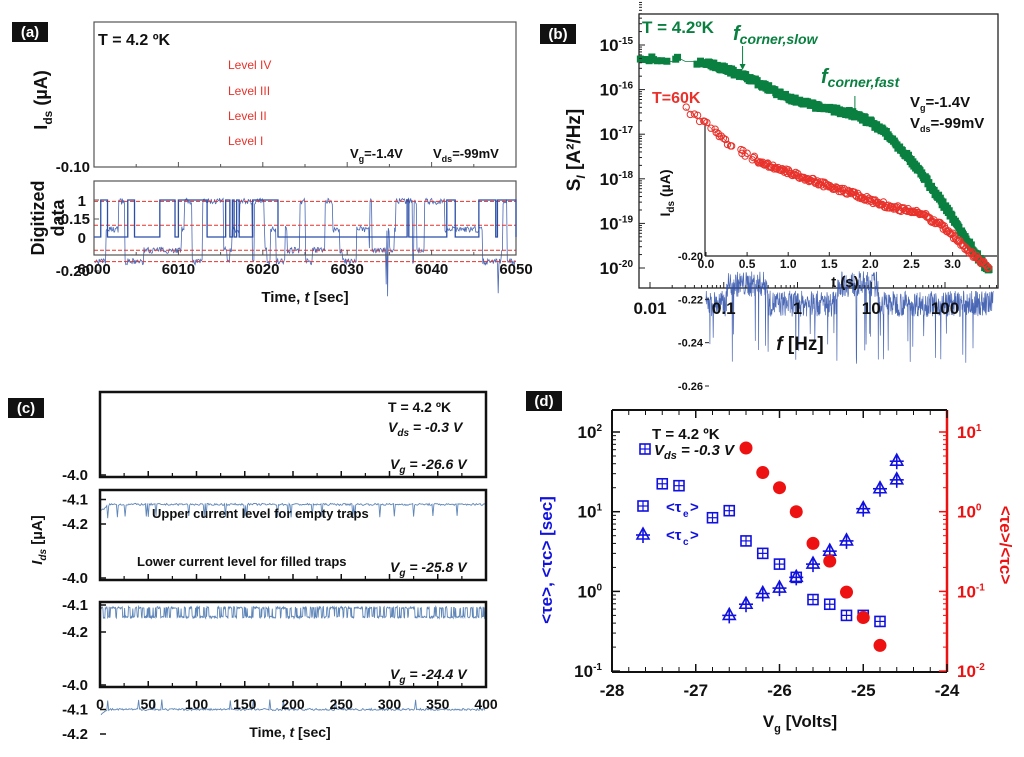 The width and height of the screenshot is (1024, 757). I want to click on vds-annotation-d: Vds = -0.3 V, so click(695, 452).